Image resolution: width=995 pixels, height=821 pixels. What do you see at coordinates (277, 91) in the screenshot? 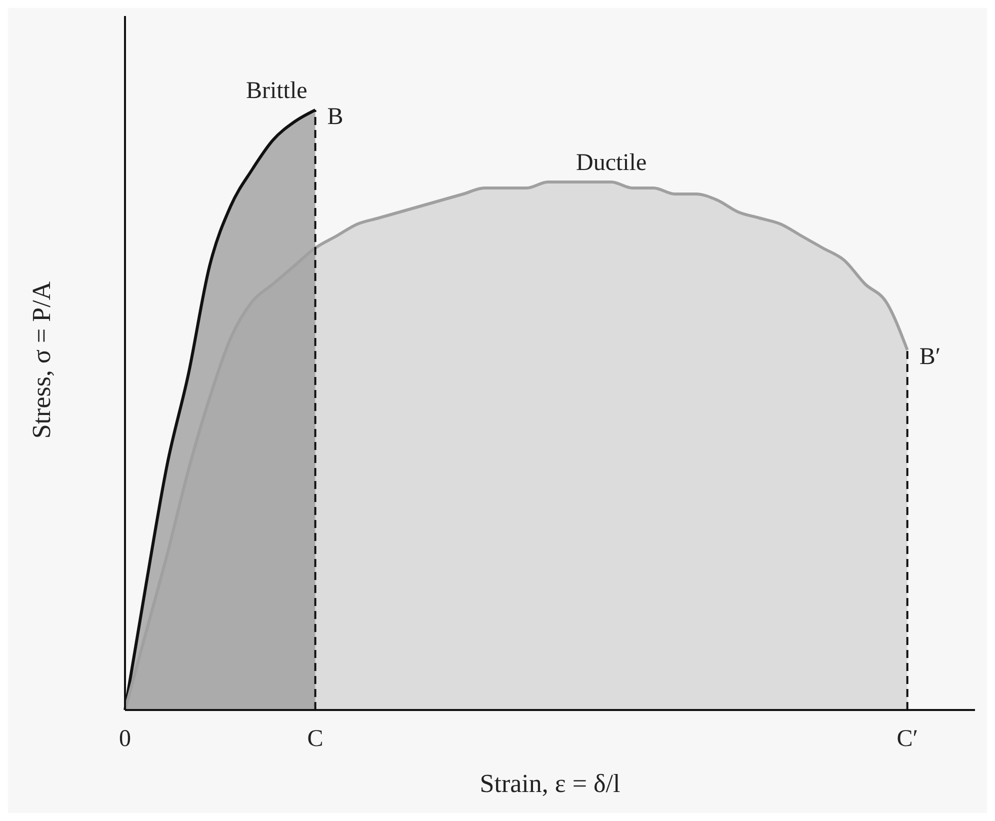
I see `series-label: Brittle` at bounding box center [277, 91].